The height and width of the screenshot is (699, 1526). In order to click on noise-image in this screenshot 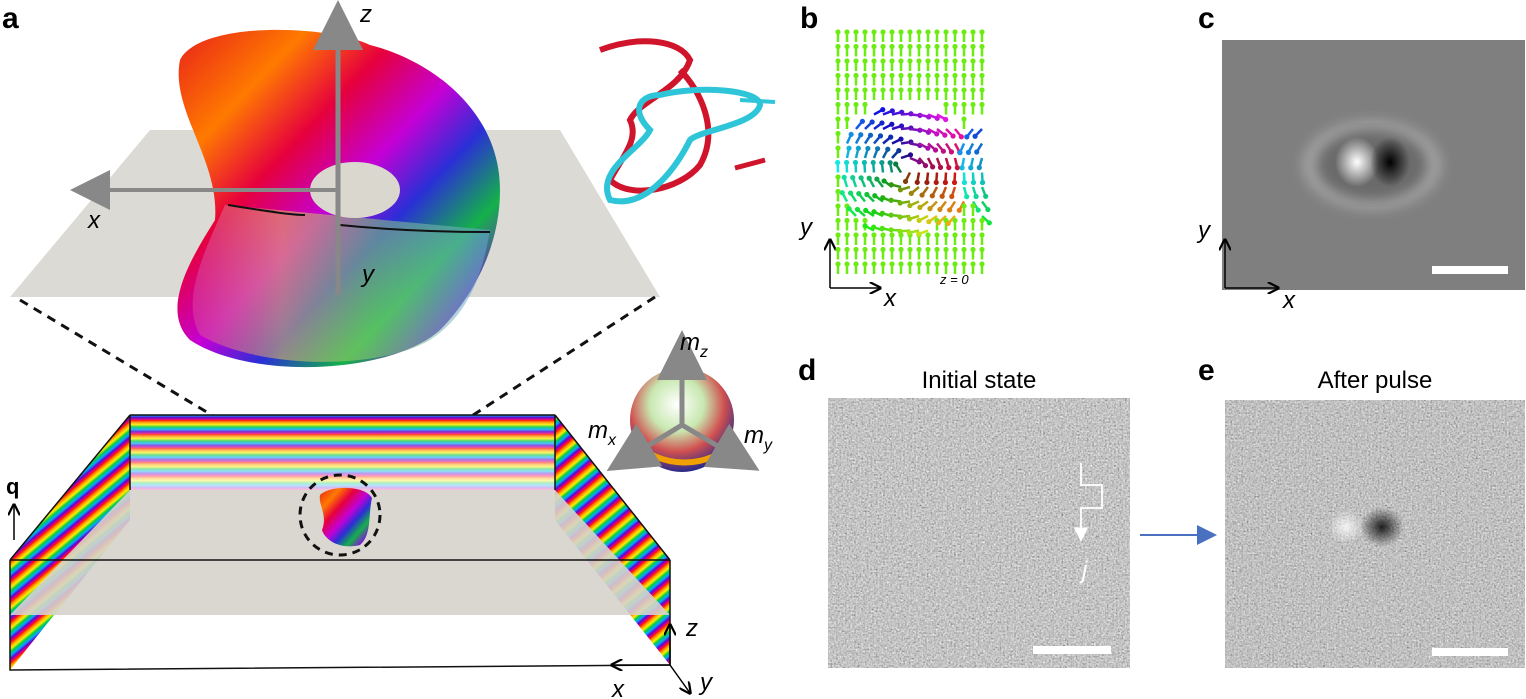, I will do `click(979, 533)`.